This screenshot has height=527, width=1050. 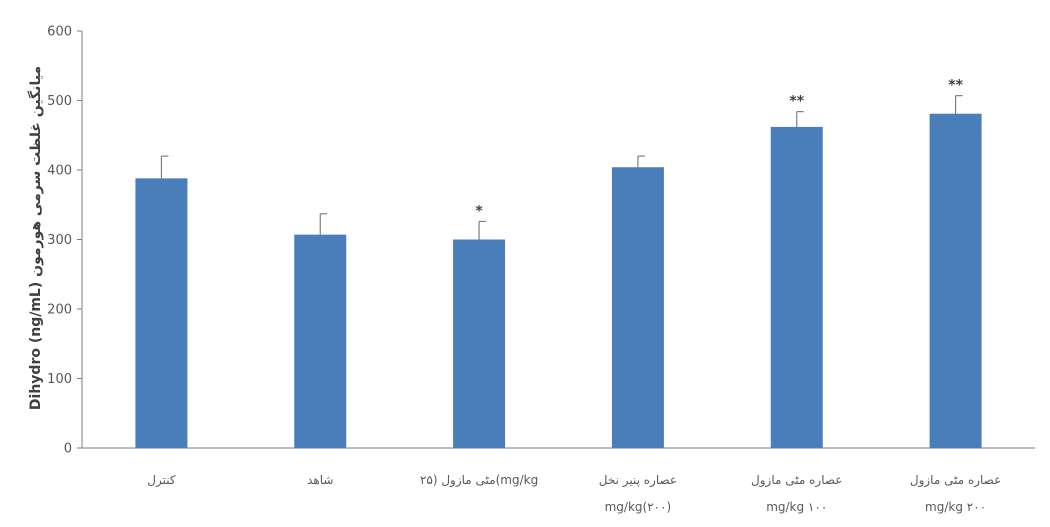 I want to click on x-category-label: mg/kg(۲۰۰), so click(x=638, y=507).